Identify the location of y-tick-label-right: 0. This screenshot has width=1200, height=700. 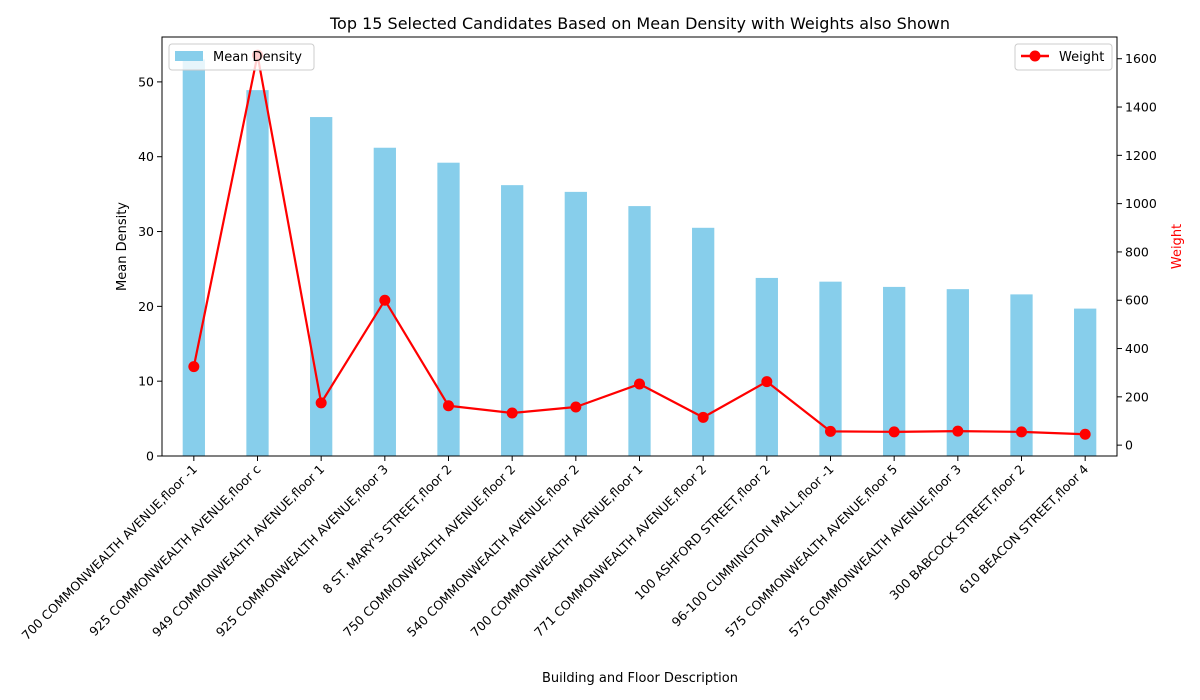
(1129, 445).